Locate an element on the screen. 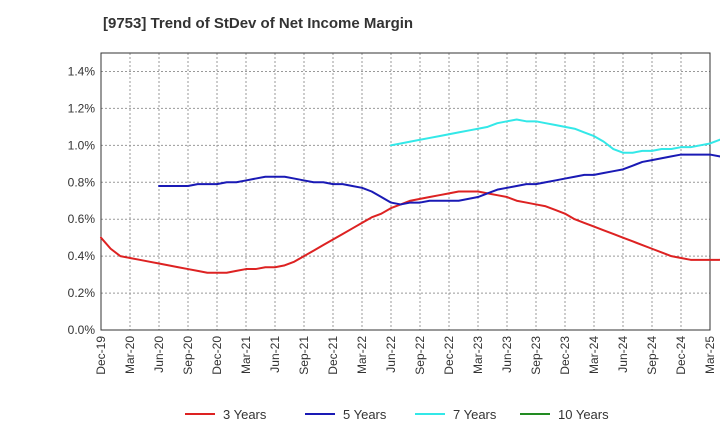 The width and height of the screenshot is (720, 440). legend-label: 7 Years is located at coordinates (475, 414).